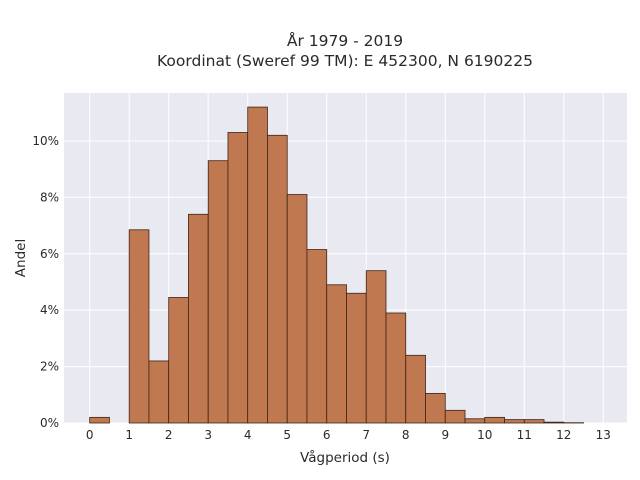  I want to click on x-axis-ticks: 0 1 2 3 4 5 6 7 8 9 10 11 12 13, so click(348, 435).